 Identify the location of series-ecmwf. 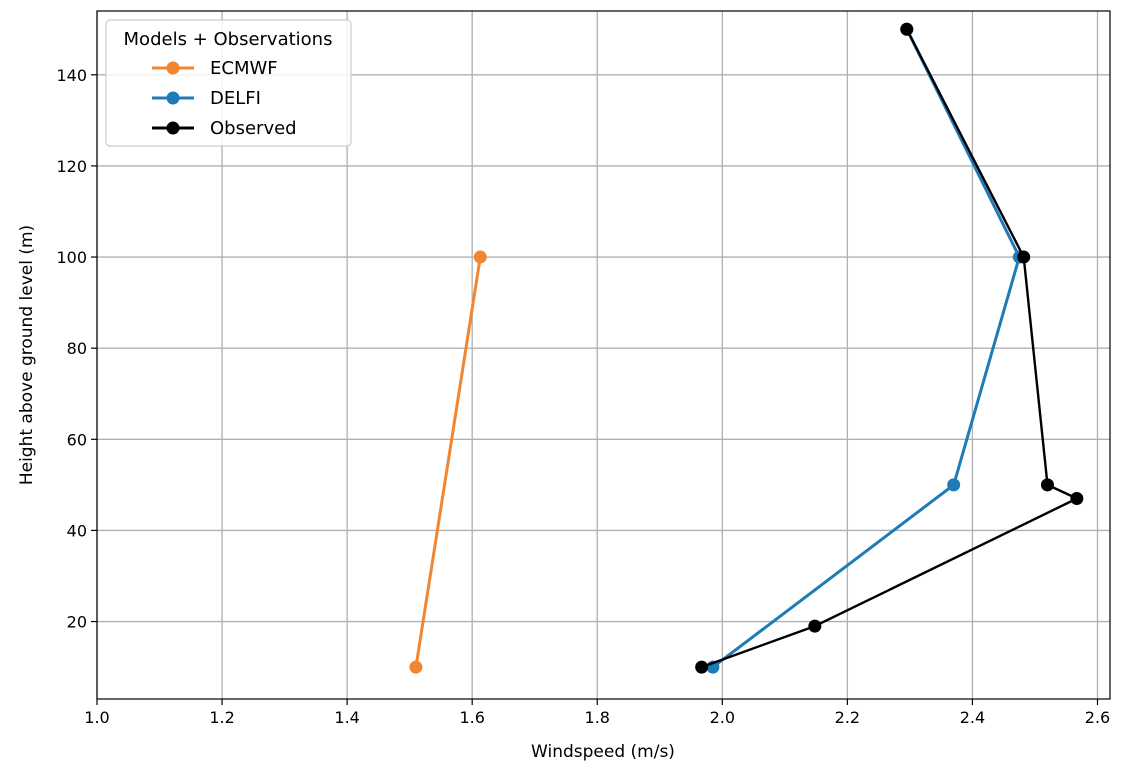
(448, 462).